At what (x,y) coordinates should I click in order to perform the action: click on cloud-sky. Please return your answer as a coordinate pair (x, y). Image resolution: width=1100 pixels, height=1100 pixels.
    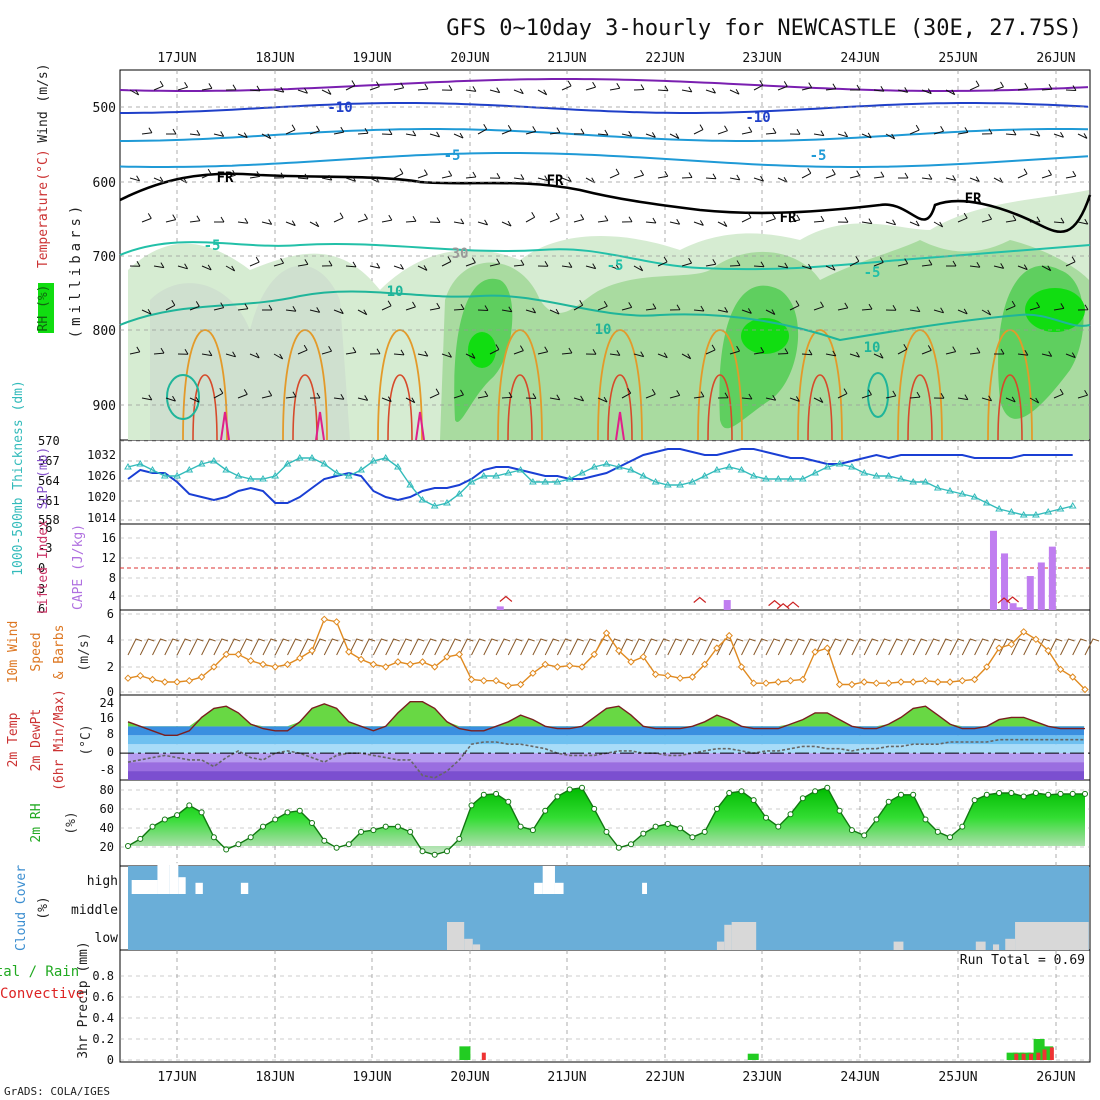
    Looking at the image, I should click on (608, 908).